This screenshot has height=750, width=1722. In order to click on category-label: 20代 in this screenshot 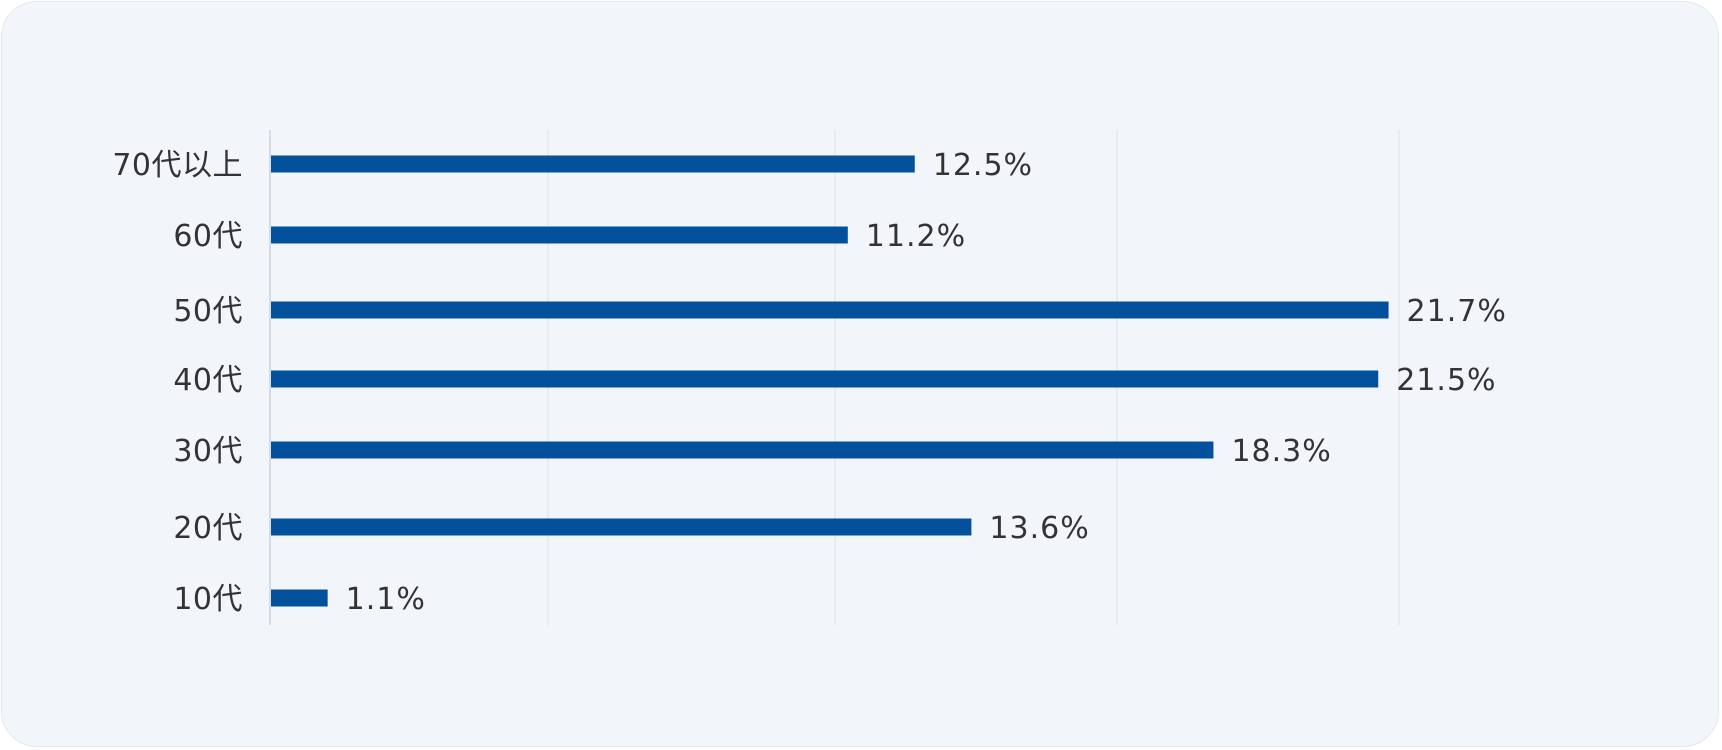, I will do `click(208, 528)`.